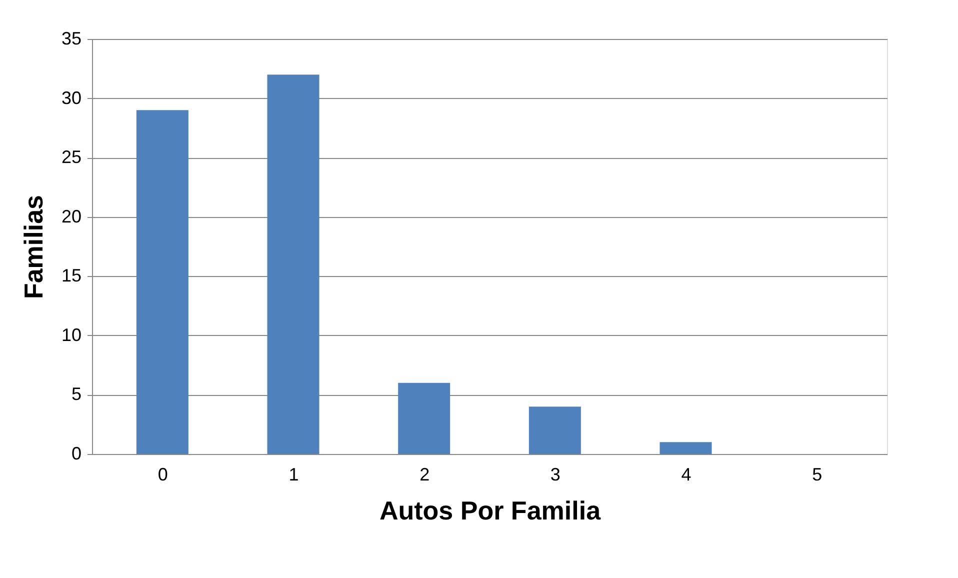 The height and width of the screenshot is (578, 958). What do you see at coordinates (490, 511) in the screenshot?
I see `x-axis-title: Autos Por Familia` at bounding box center [490, 511].